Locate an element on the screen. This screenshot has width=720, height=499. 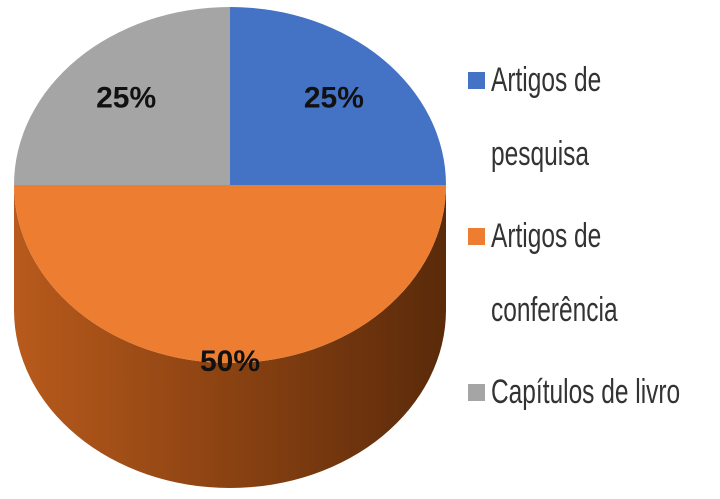
legend-item: Artigos de conferência is located at coordinates (594, 273).